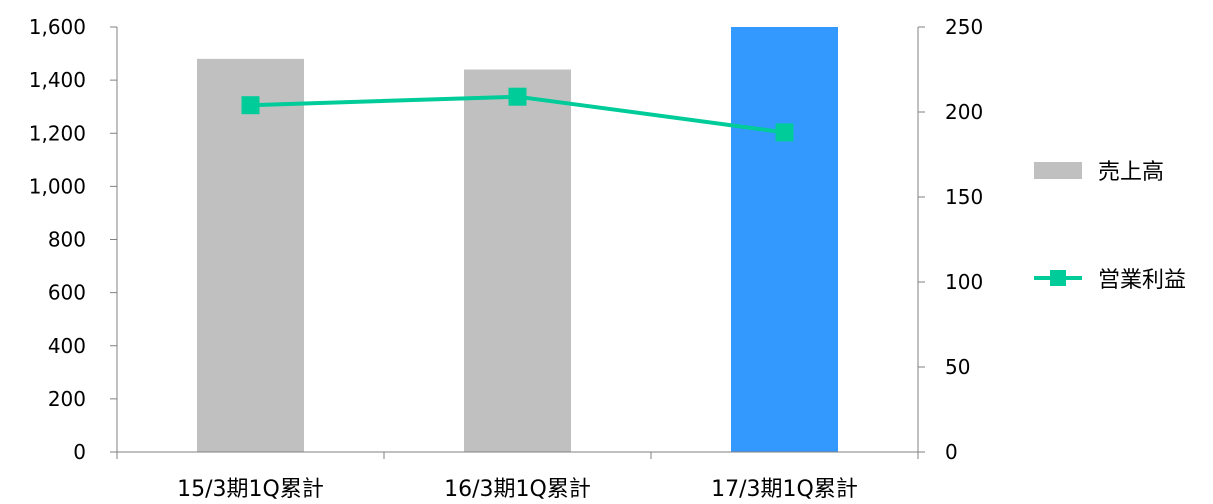 Image resolution: width=1213 pixels, height=504 pixels. Describe the element at coordinates (964, 197) in the screenshot. I see `right-tick-label-3: 150` at that location.